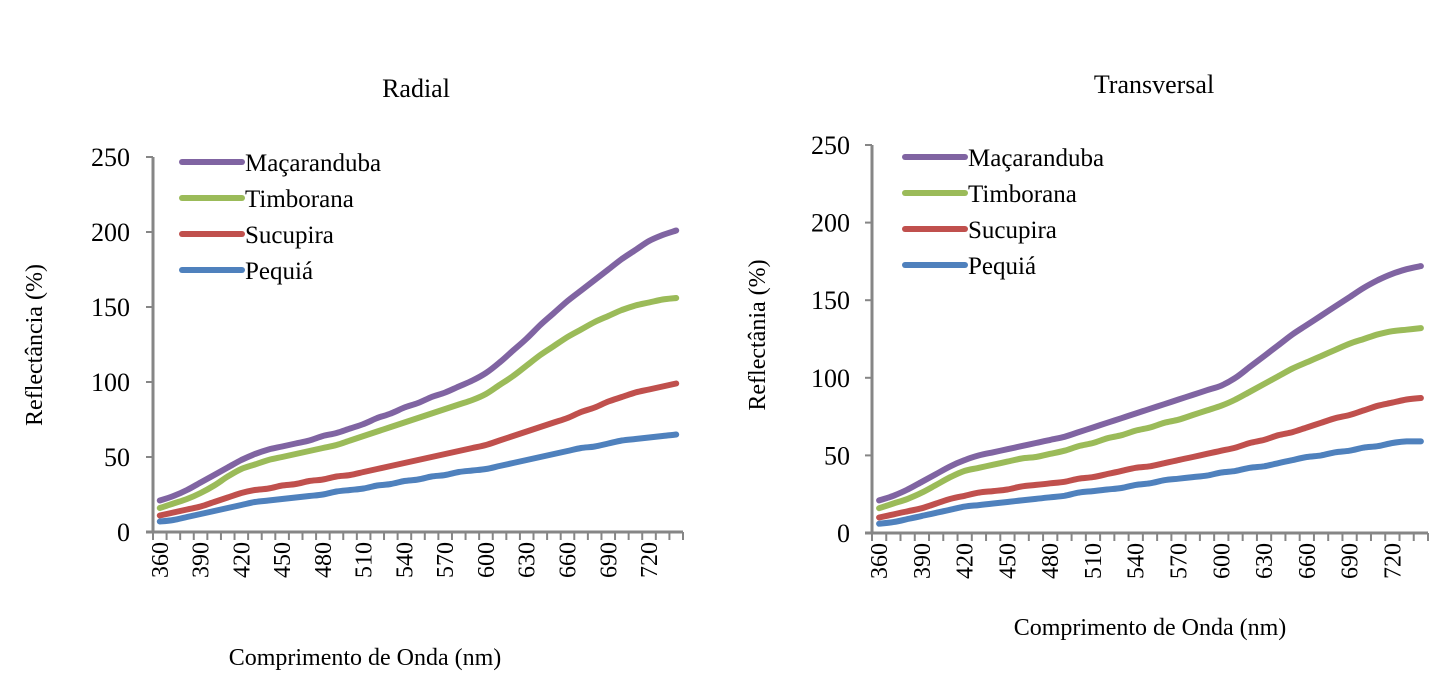  I want to click on y-axis-title: Reflectânia (%), so click(758, 334).